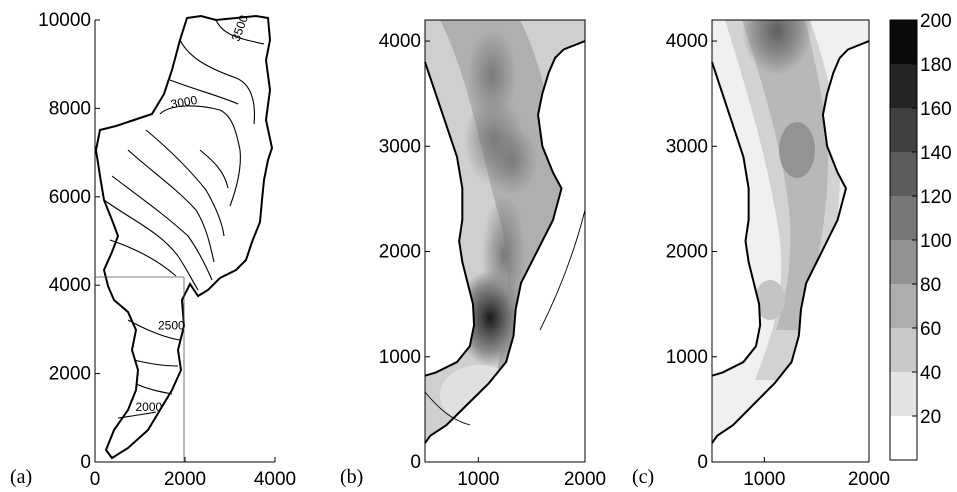  I want to click on panel-a-xtick-label: 4000, so click(275, 479).